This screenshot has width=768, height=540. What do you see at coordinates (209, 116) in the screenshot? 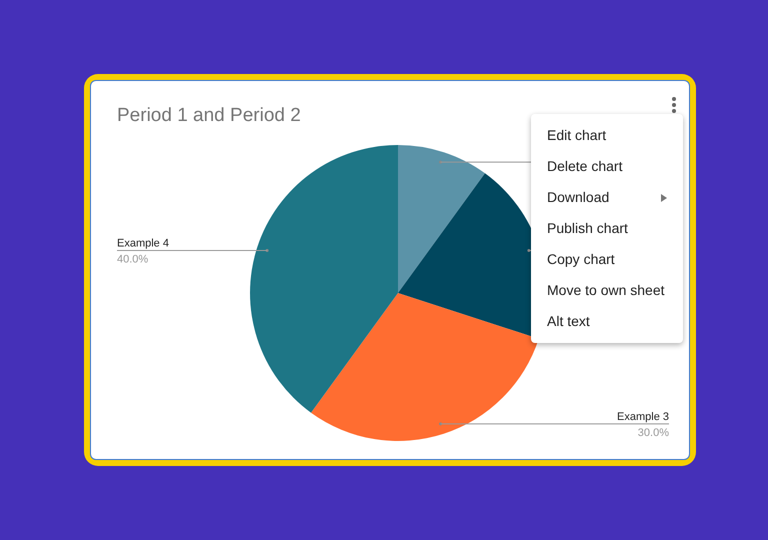
I see `chart-title: Period 1 and Period 2` at bounding box center [209, 116].